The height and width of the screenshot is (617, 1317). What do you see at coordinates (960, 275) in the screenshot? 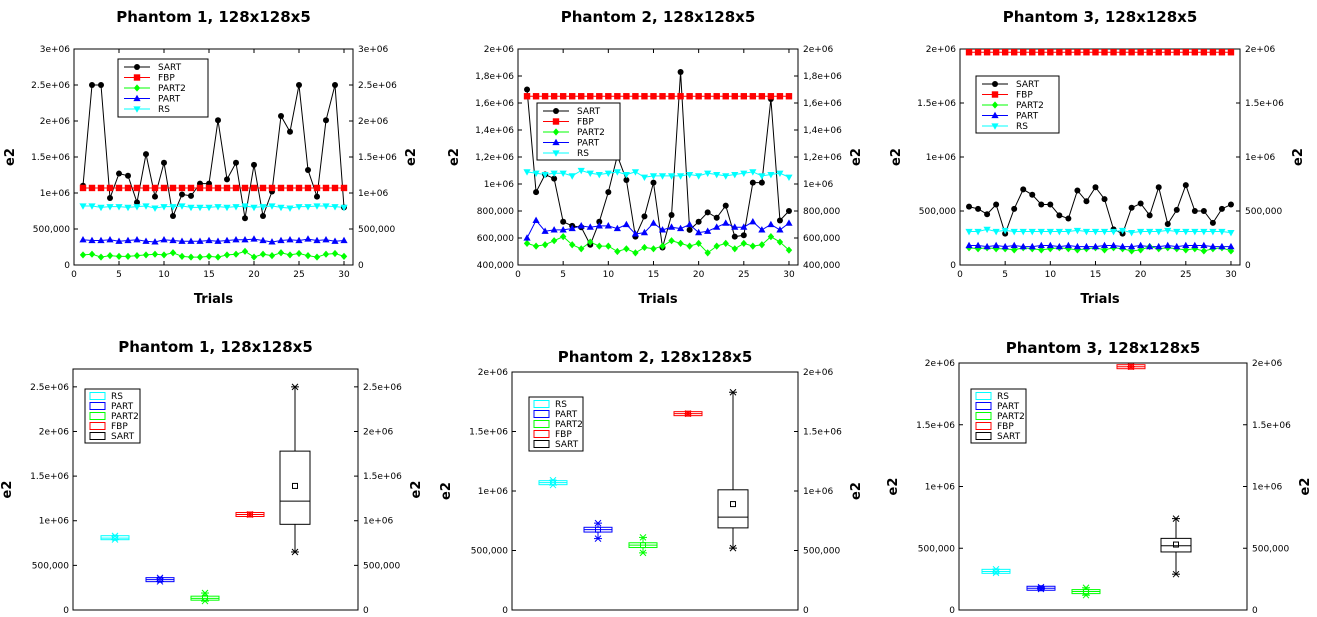
I see `x-tick-label: 0` at bounding box center [960, 275].